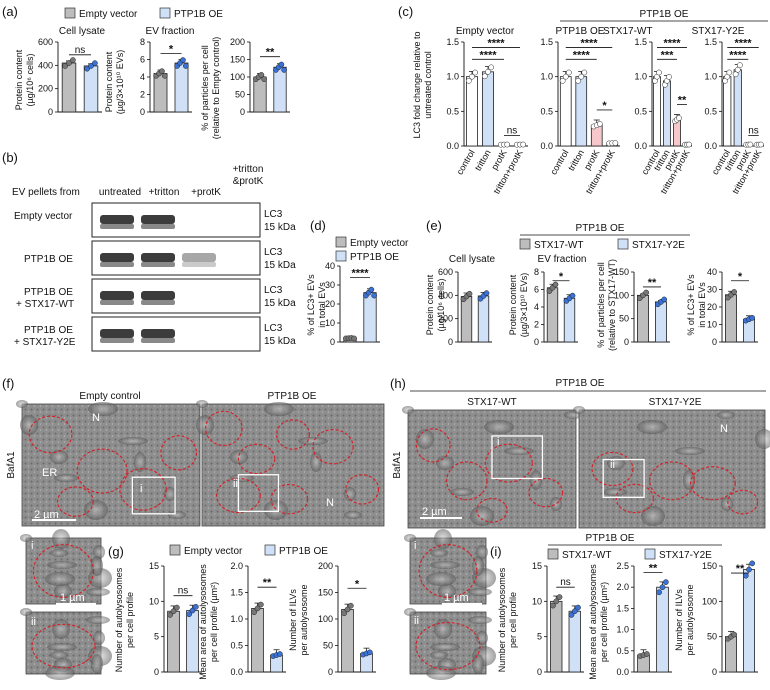 The image size is (770, 690). I want to click on i2-ylabel-2: per cell profile (µm²), so click(604, 622).